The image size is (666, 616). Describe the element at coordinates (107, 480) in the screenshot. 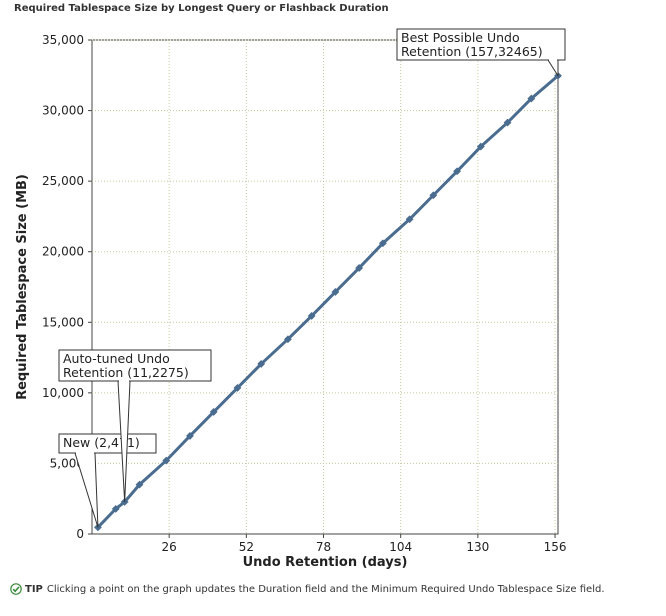

I see `annotation-callout: New (2,471)` at that location.